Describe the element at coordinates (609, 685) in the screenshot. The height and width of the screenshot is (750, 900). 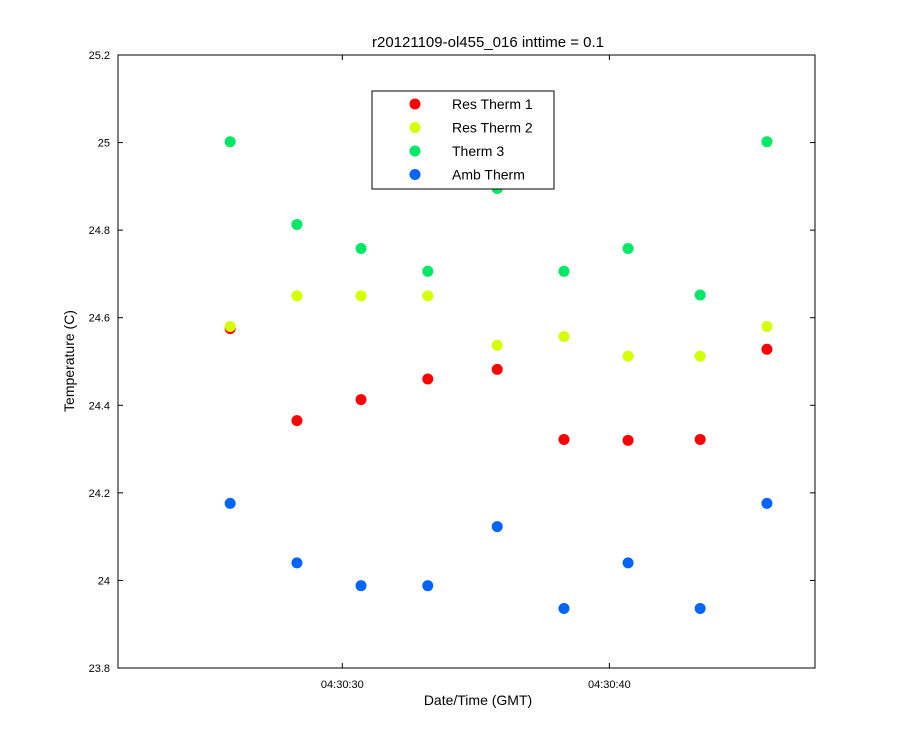
I see `x-tick-label: 04:30:40` at that location.